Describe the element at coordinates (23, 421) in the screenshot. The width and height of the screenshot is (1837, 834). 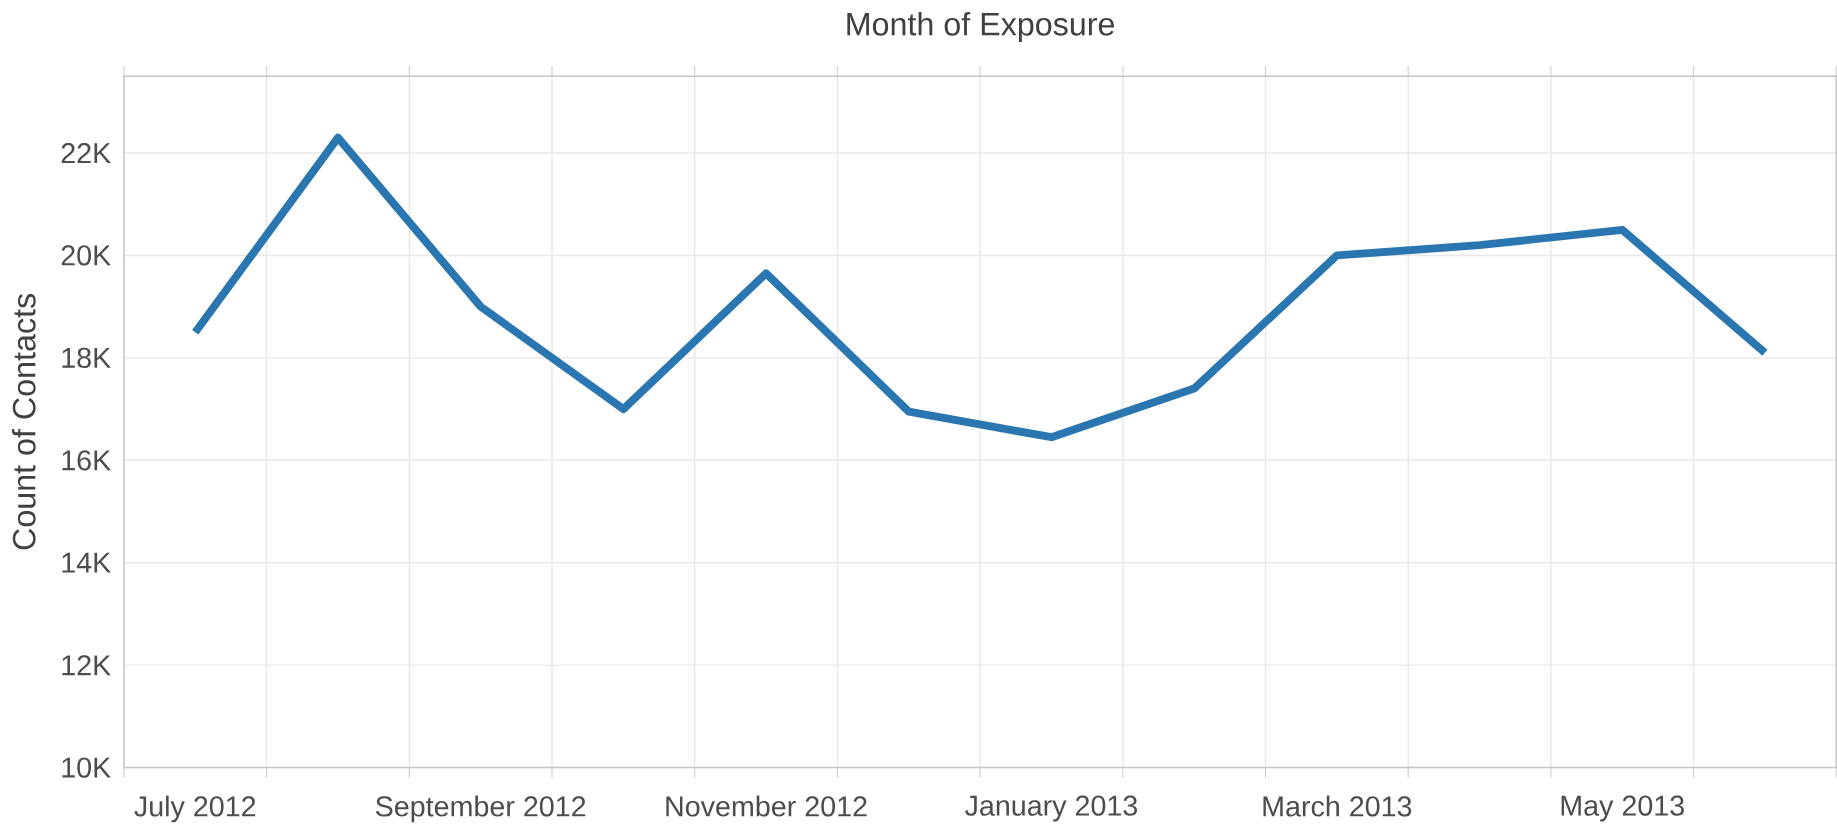
I see `y-axis-title: Count of Contacts` at that location.